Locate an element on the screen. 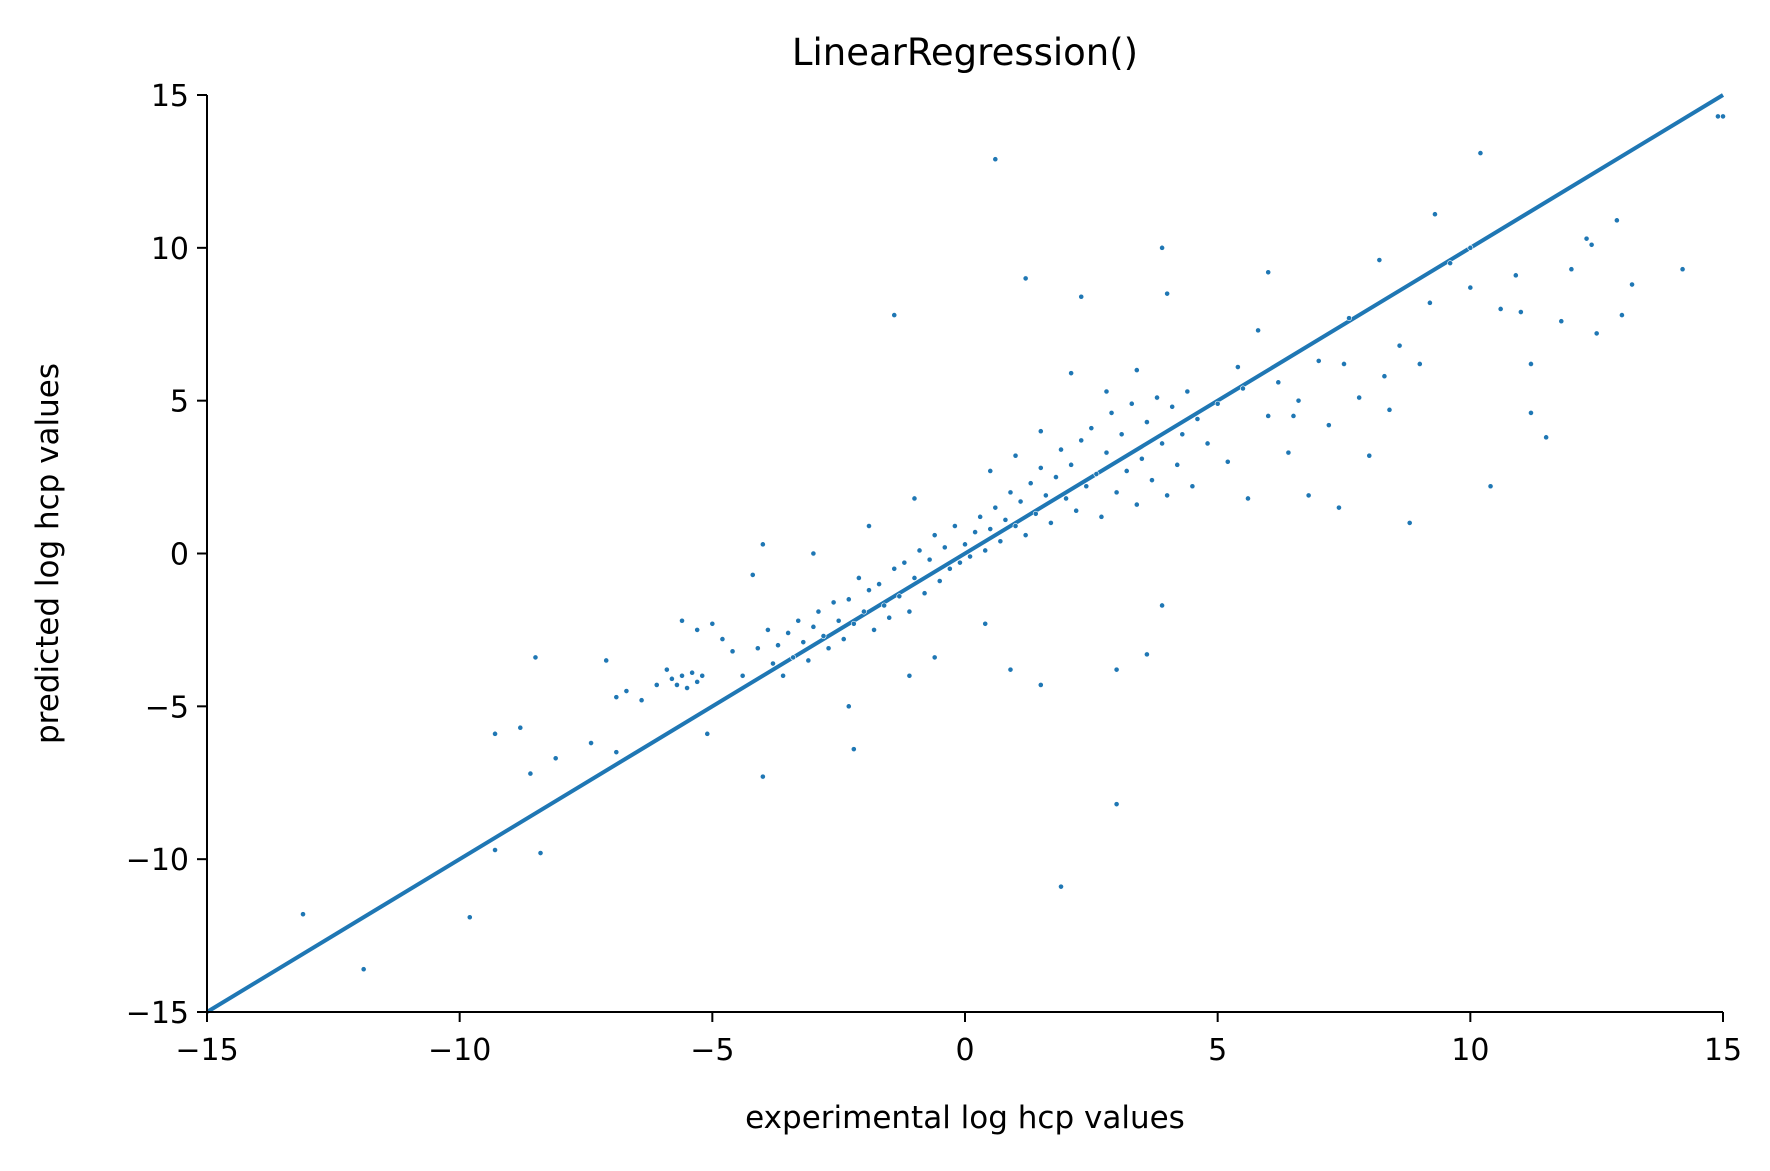 The image size is (1770, 1171). y-tick-label: −5 is located at coordinates (167, 707).